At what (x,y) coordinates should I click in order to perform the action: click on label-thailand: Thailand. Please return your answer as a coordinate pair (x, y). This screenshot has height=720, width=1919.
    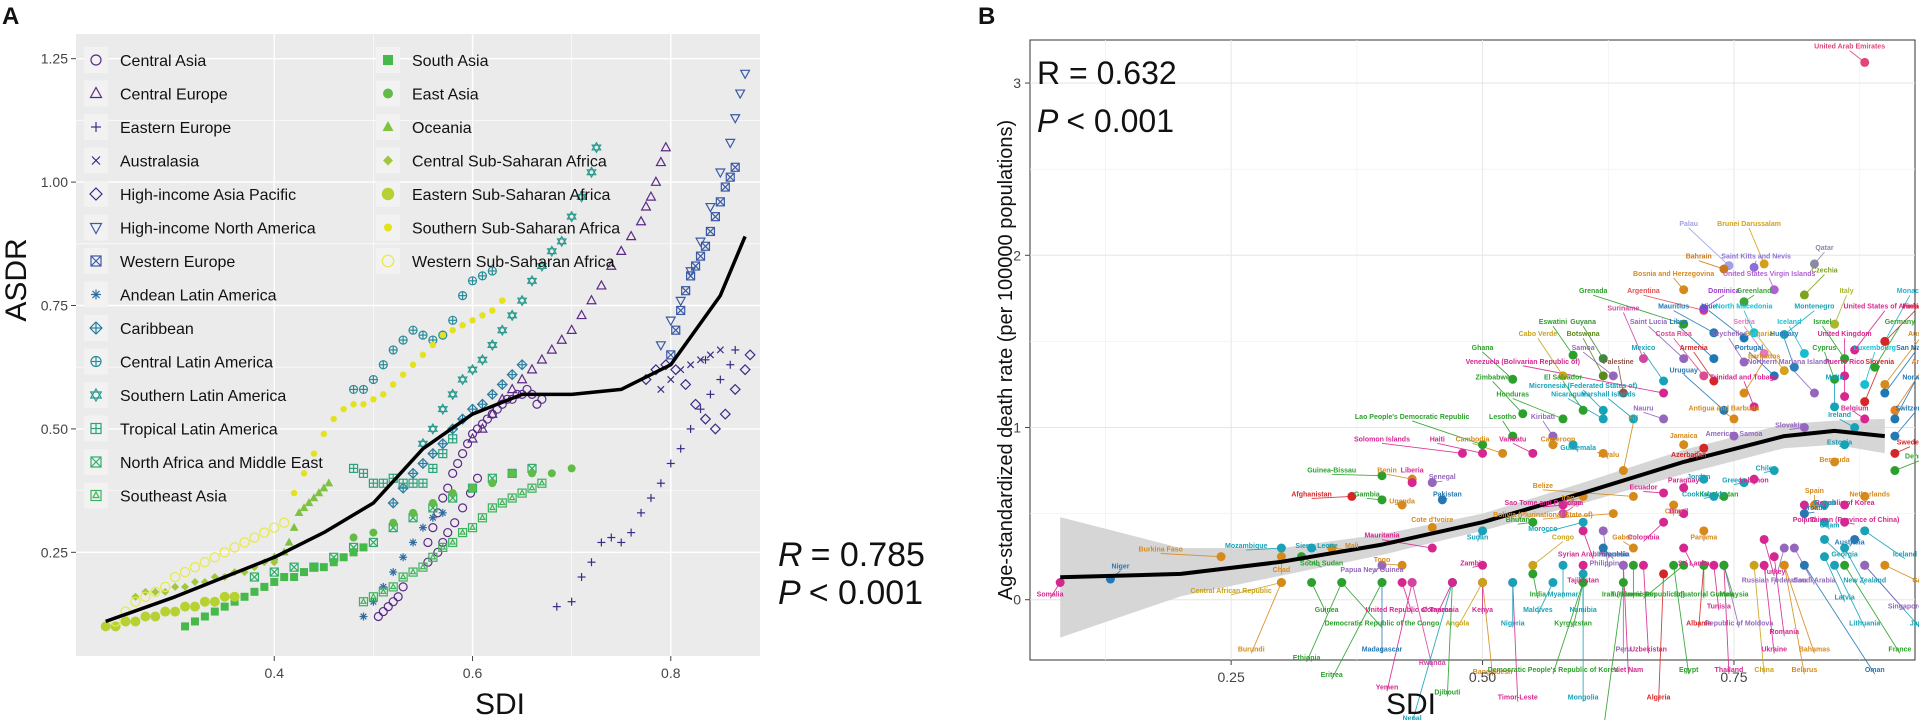
    Looking at the image, I should click on (1729, 670).